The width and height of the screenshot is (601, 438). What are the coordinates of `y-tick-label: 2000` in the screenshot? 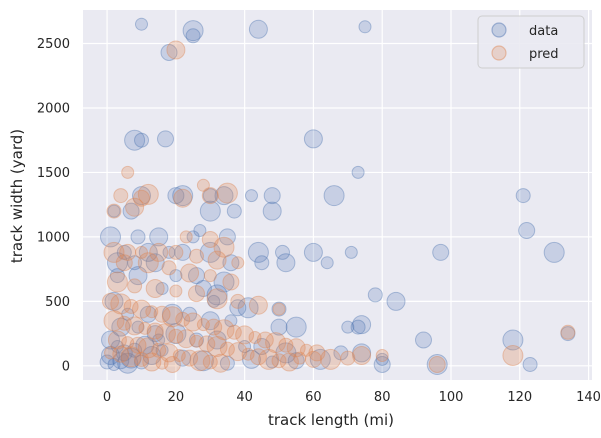 It's located at (53, 108).